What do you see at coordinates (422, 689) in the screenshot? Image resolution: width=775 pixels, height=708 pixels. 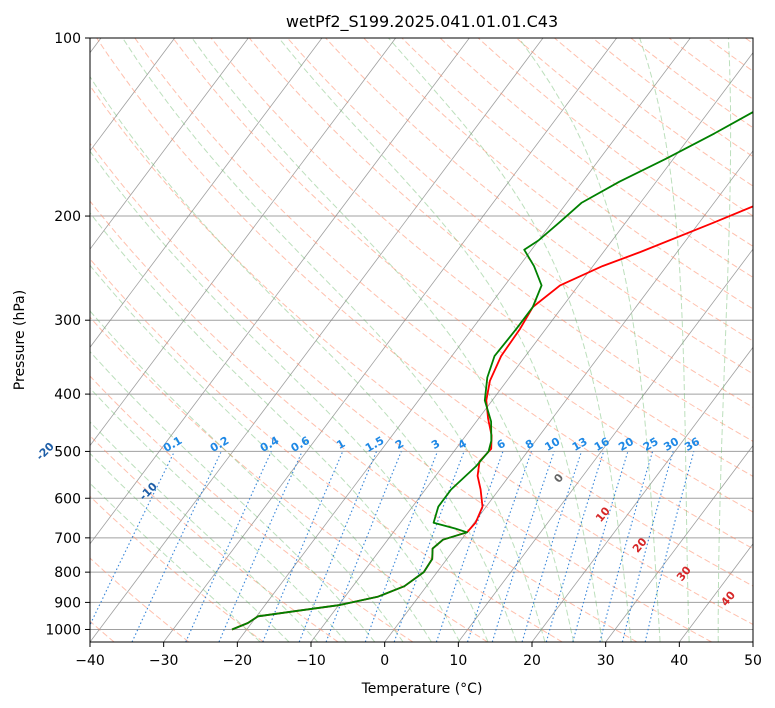 I see `x-axis-label: Temperature (°C)` at bounding box center [422, 689].